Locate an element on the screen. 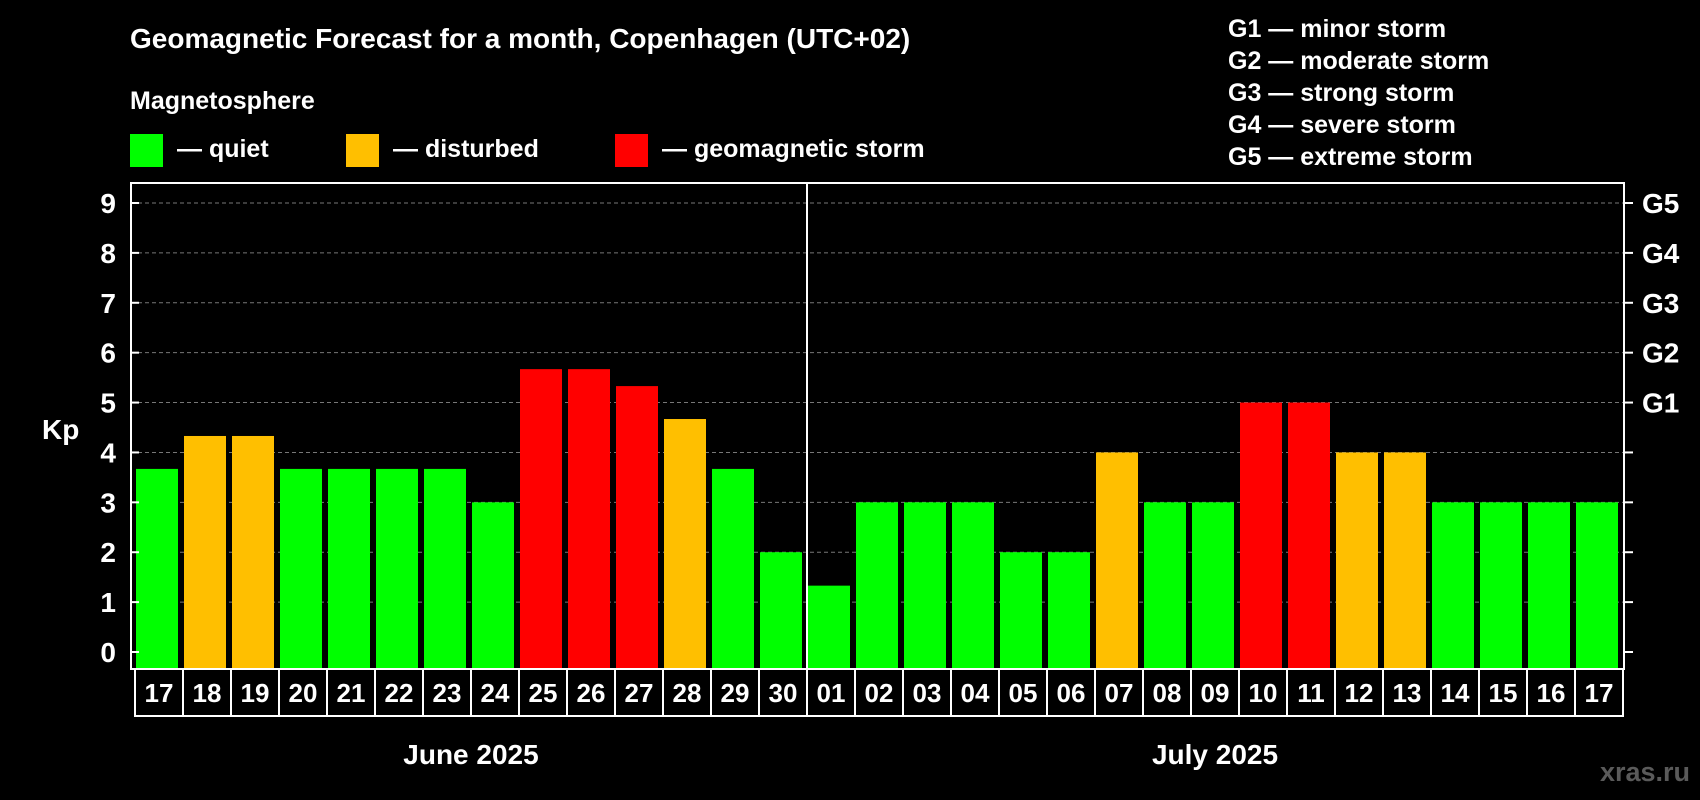 The height and width of the screenshot is (800, 1700). x-tick-label: 21 is located at coordinates (351, 693).